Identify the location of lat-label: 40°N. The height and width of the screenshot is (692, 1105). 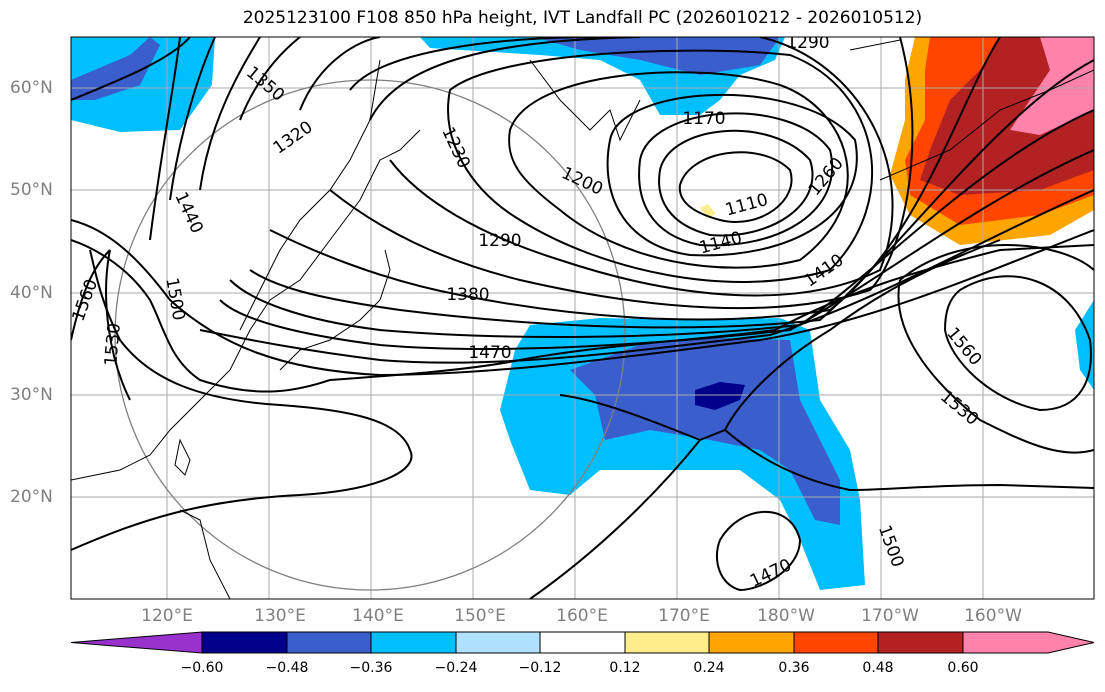
(31, 293).